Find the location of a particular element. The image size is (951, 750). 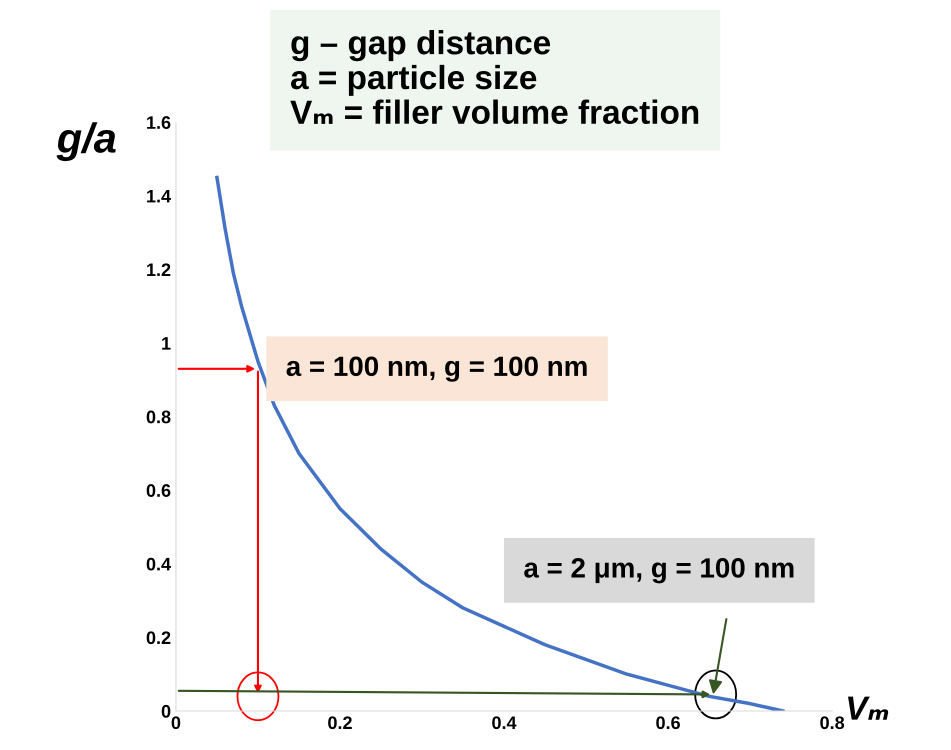

annotation: Vₘ = filler volume fraction is located at coordinates (494, 112).